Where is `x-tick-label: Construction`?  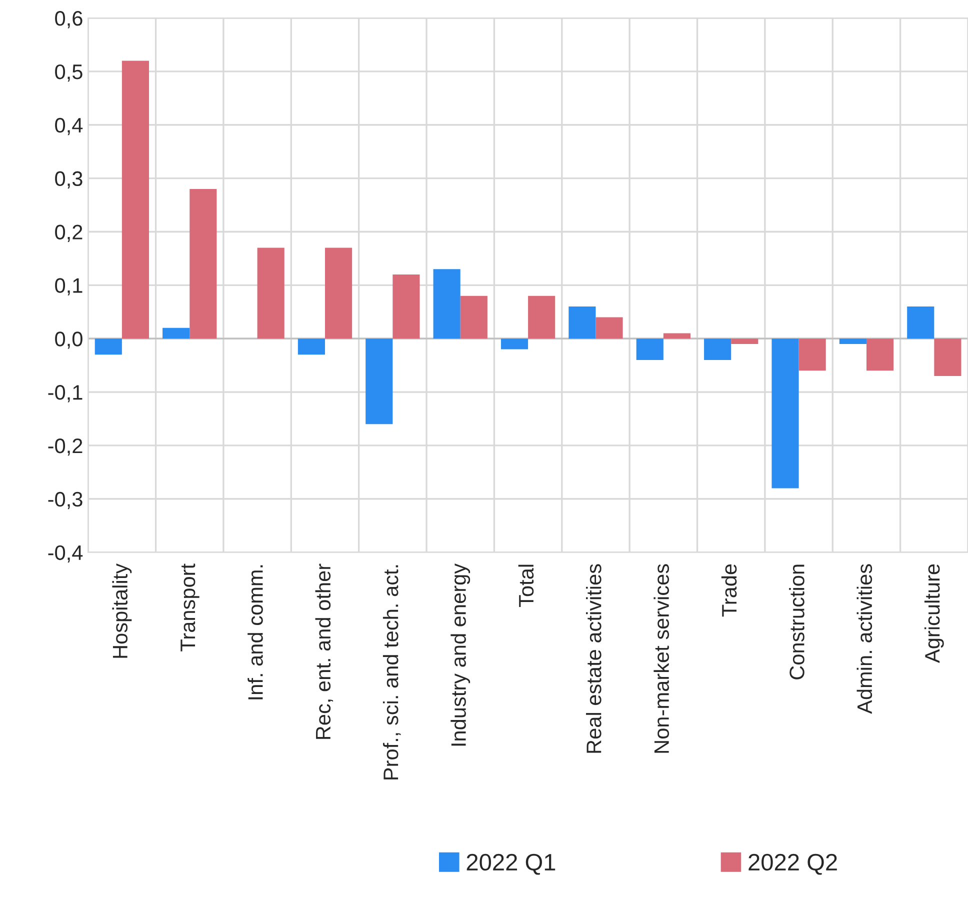
x-tick-label: Construction is located at coordinates (796, 622).